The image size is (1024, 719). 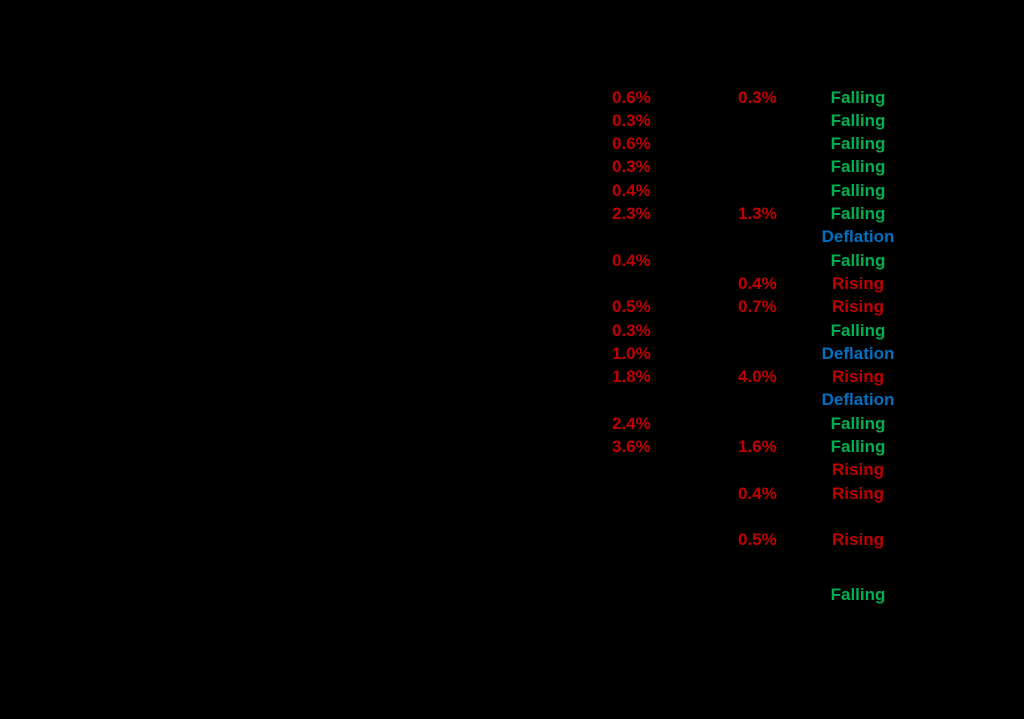 What do you see at coordinates (631, 376) in the screenshot?
I see `value-a: 1.8%` at bounding box center [631, 376].